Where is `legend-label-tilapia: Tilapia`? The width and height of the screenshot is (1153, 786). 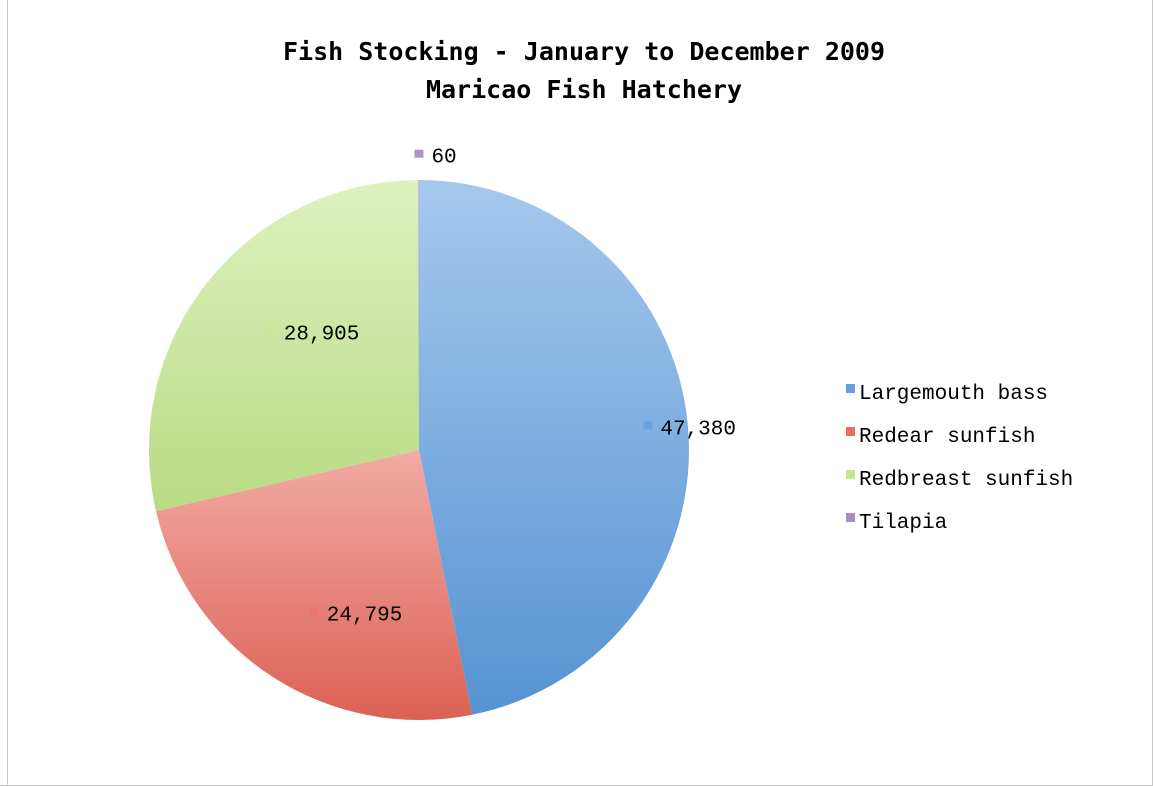
legend-label-tilapia: Tilapia is located at coordinates (903, 523).